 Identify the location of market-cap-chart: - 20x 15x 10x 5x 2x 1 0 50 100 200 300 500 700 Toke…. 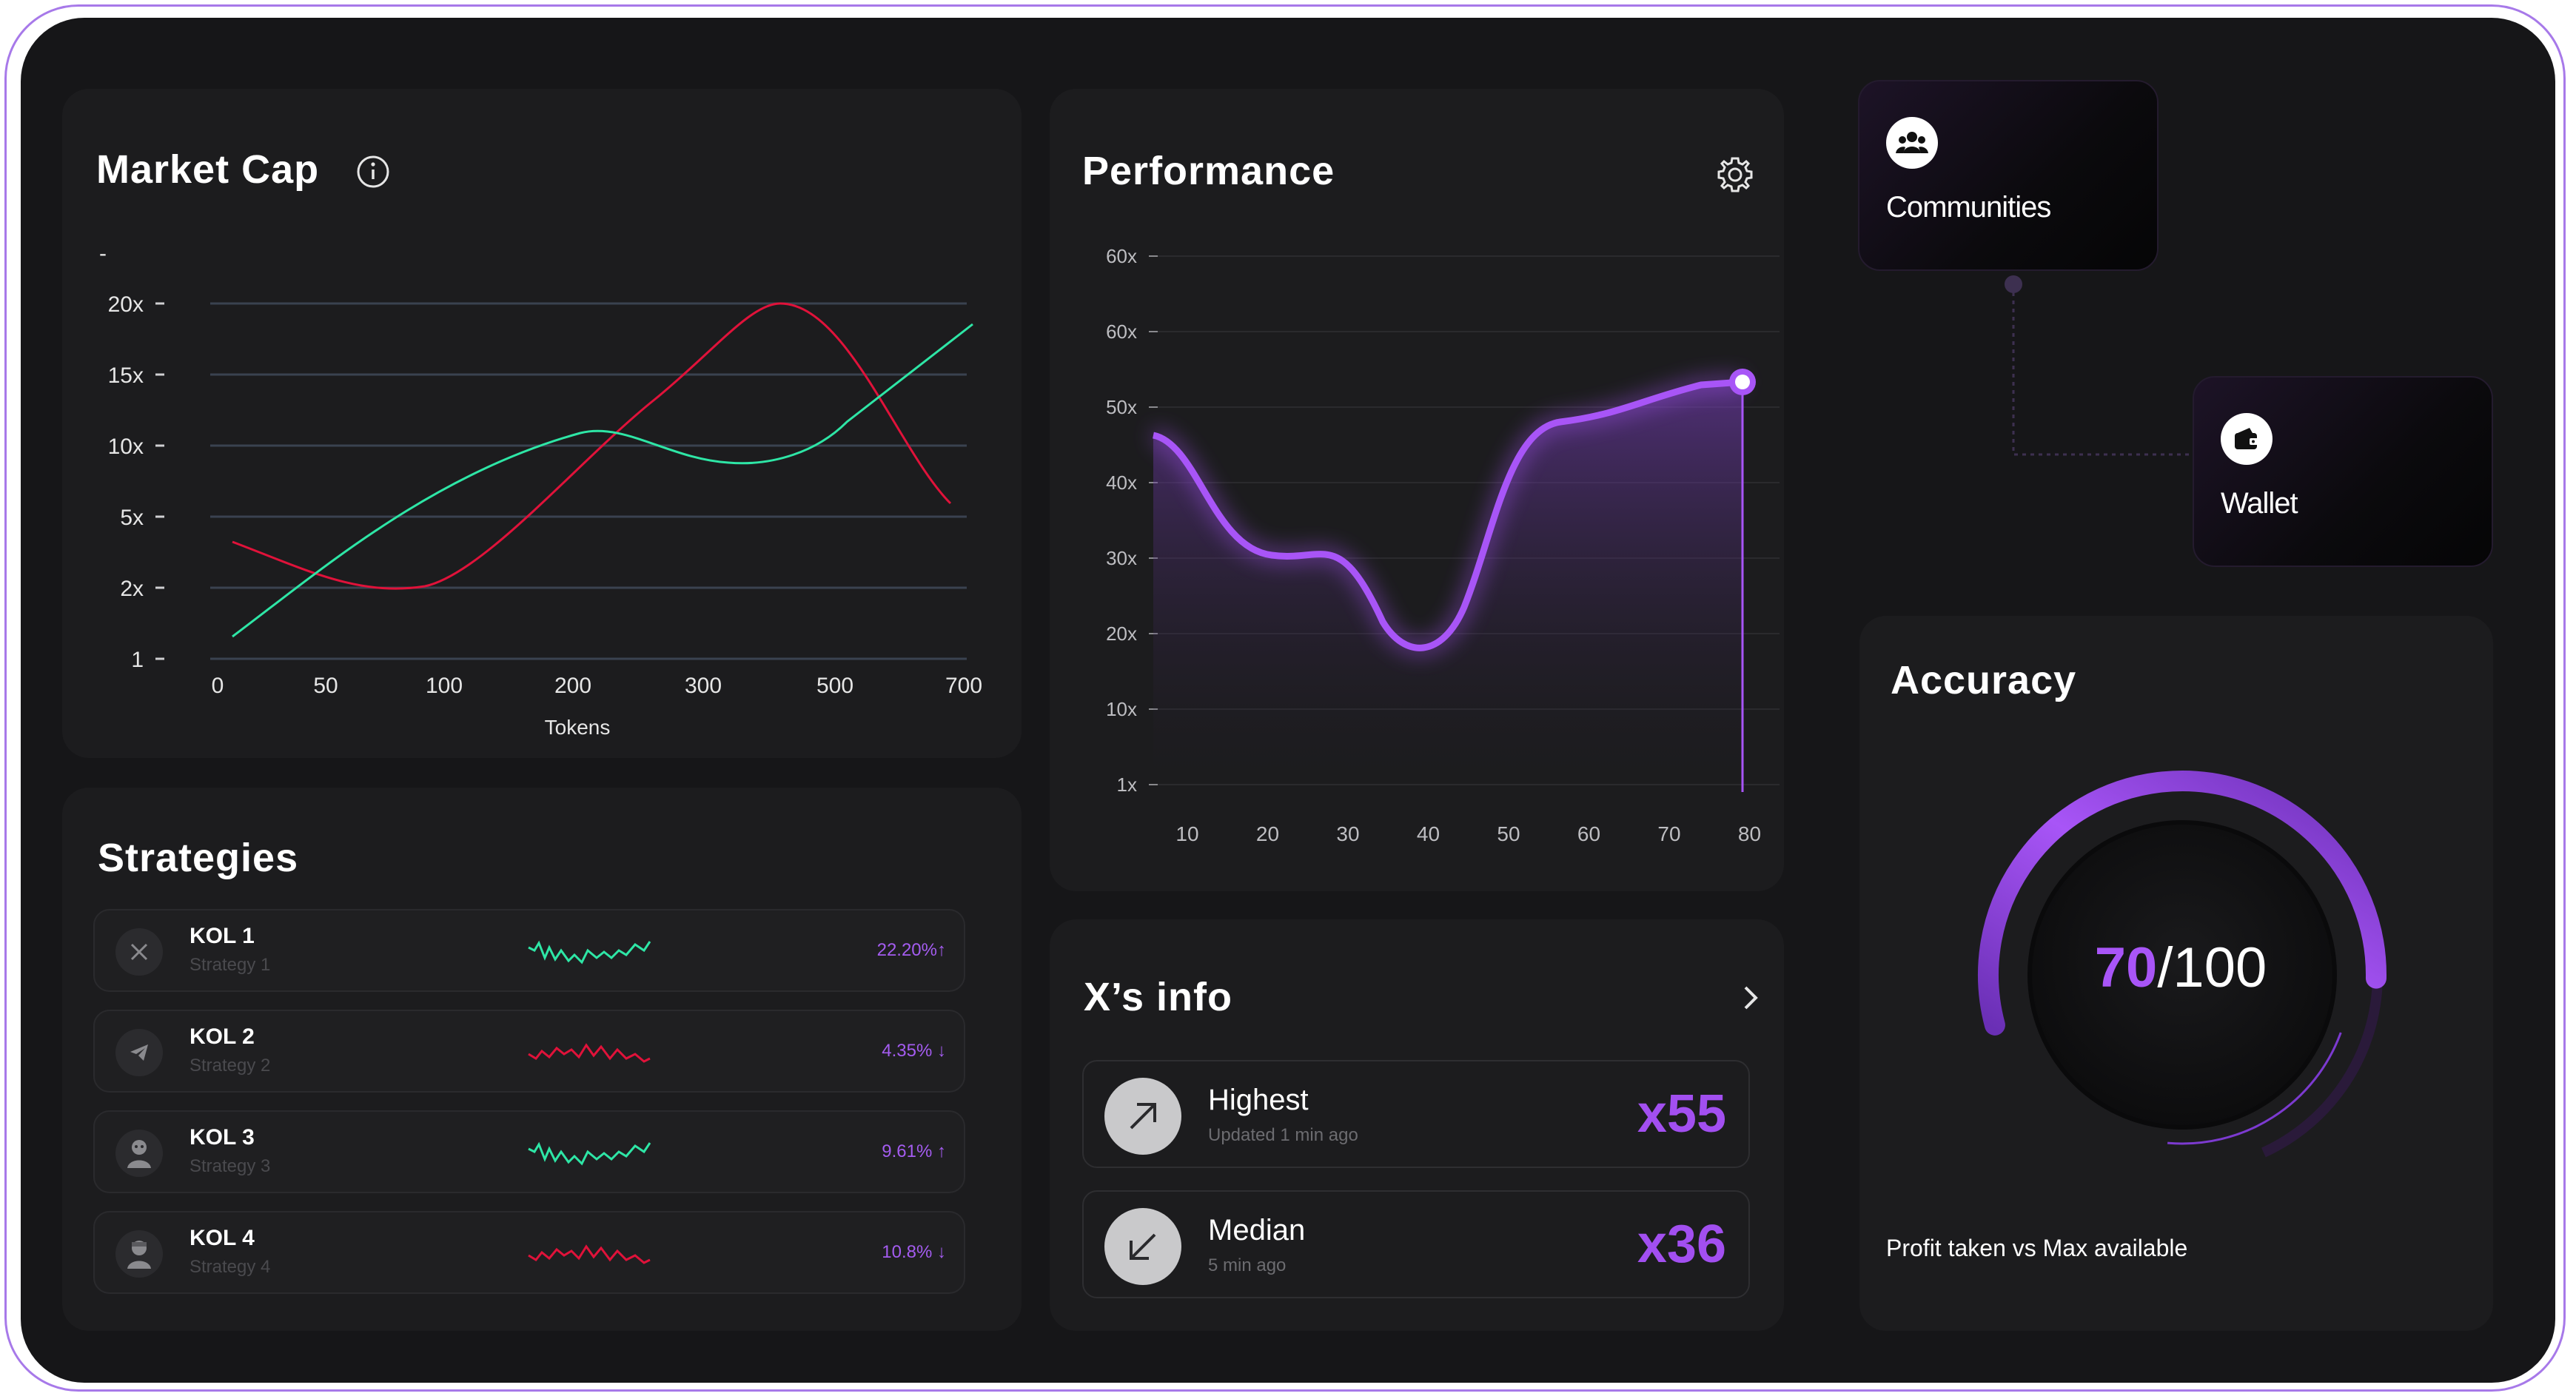
(540, 490).